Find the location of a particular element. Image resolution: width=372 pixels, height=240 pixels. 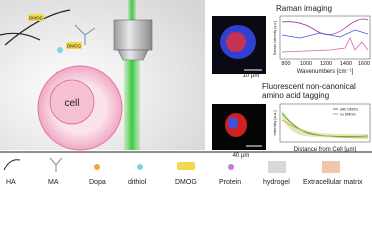

raman-plot-frame is located at coordinates (325, 37).